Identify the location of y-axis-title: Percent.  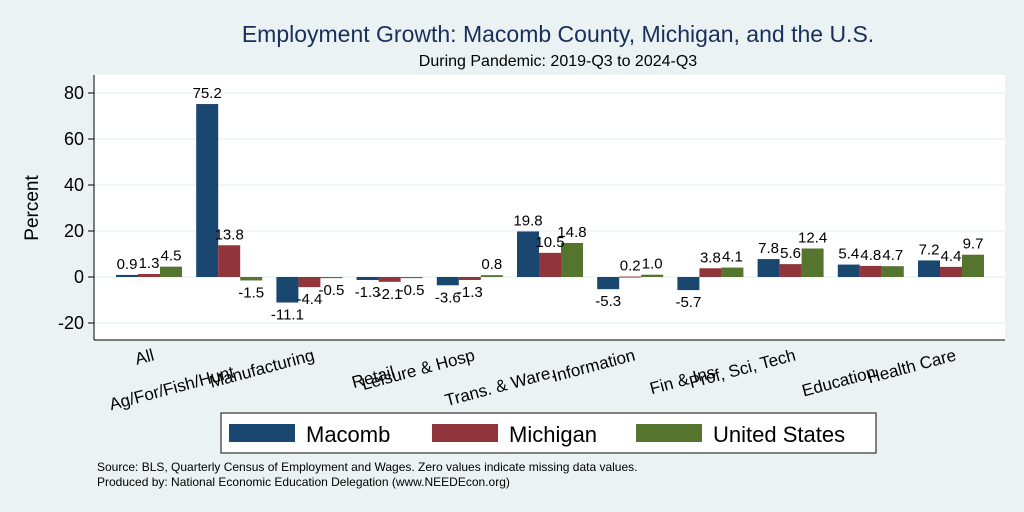
(32, 208).